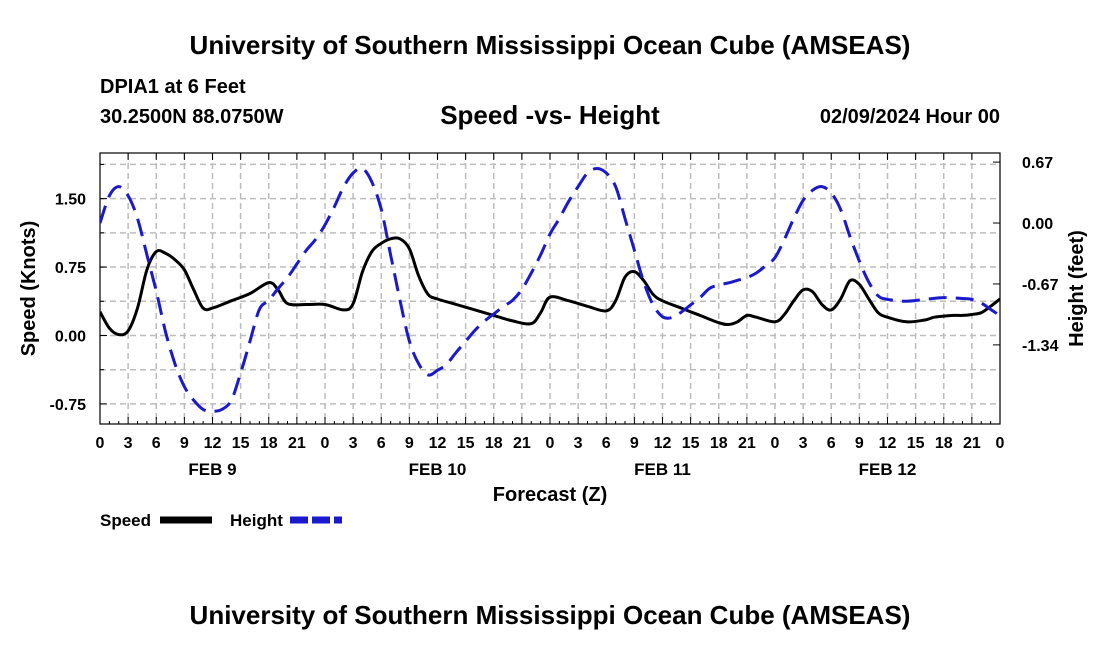 The height and width of the screenshot is (650, 1100). What do you see at coordinates (125, 520) in the screenshot?
I see `legend-label-speed: Speed` at bounding box center [125, 520].